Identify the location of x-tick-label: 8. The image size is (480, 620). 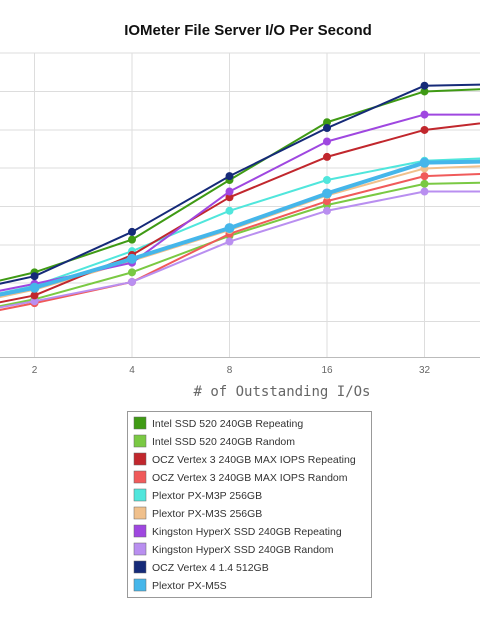
(230, 370).